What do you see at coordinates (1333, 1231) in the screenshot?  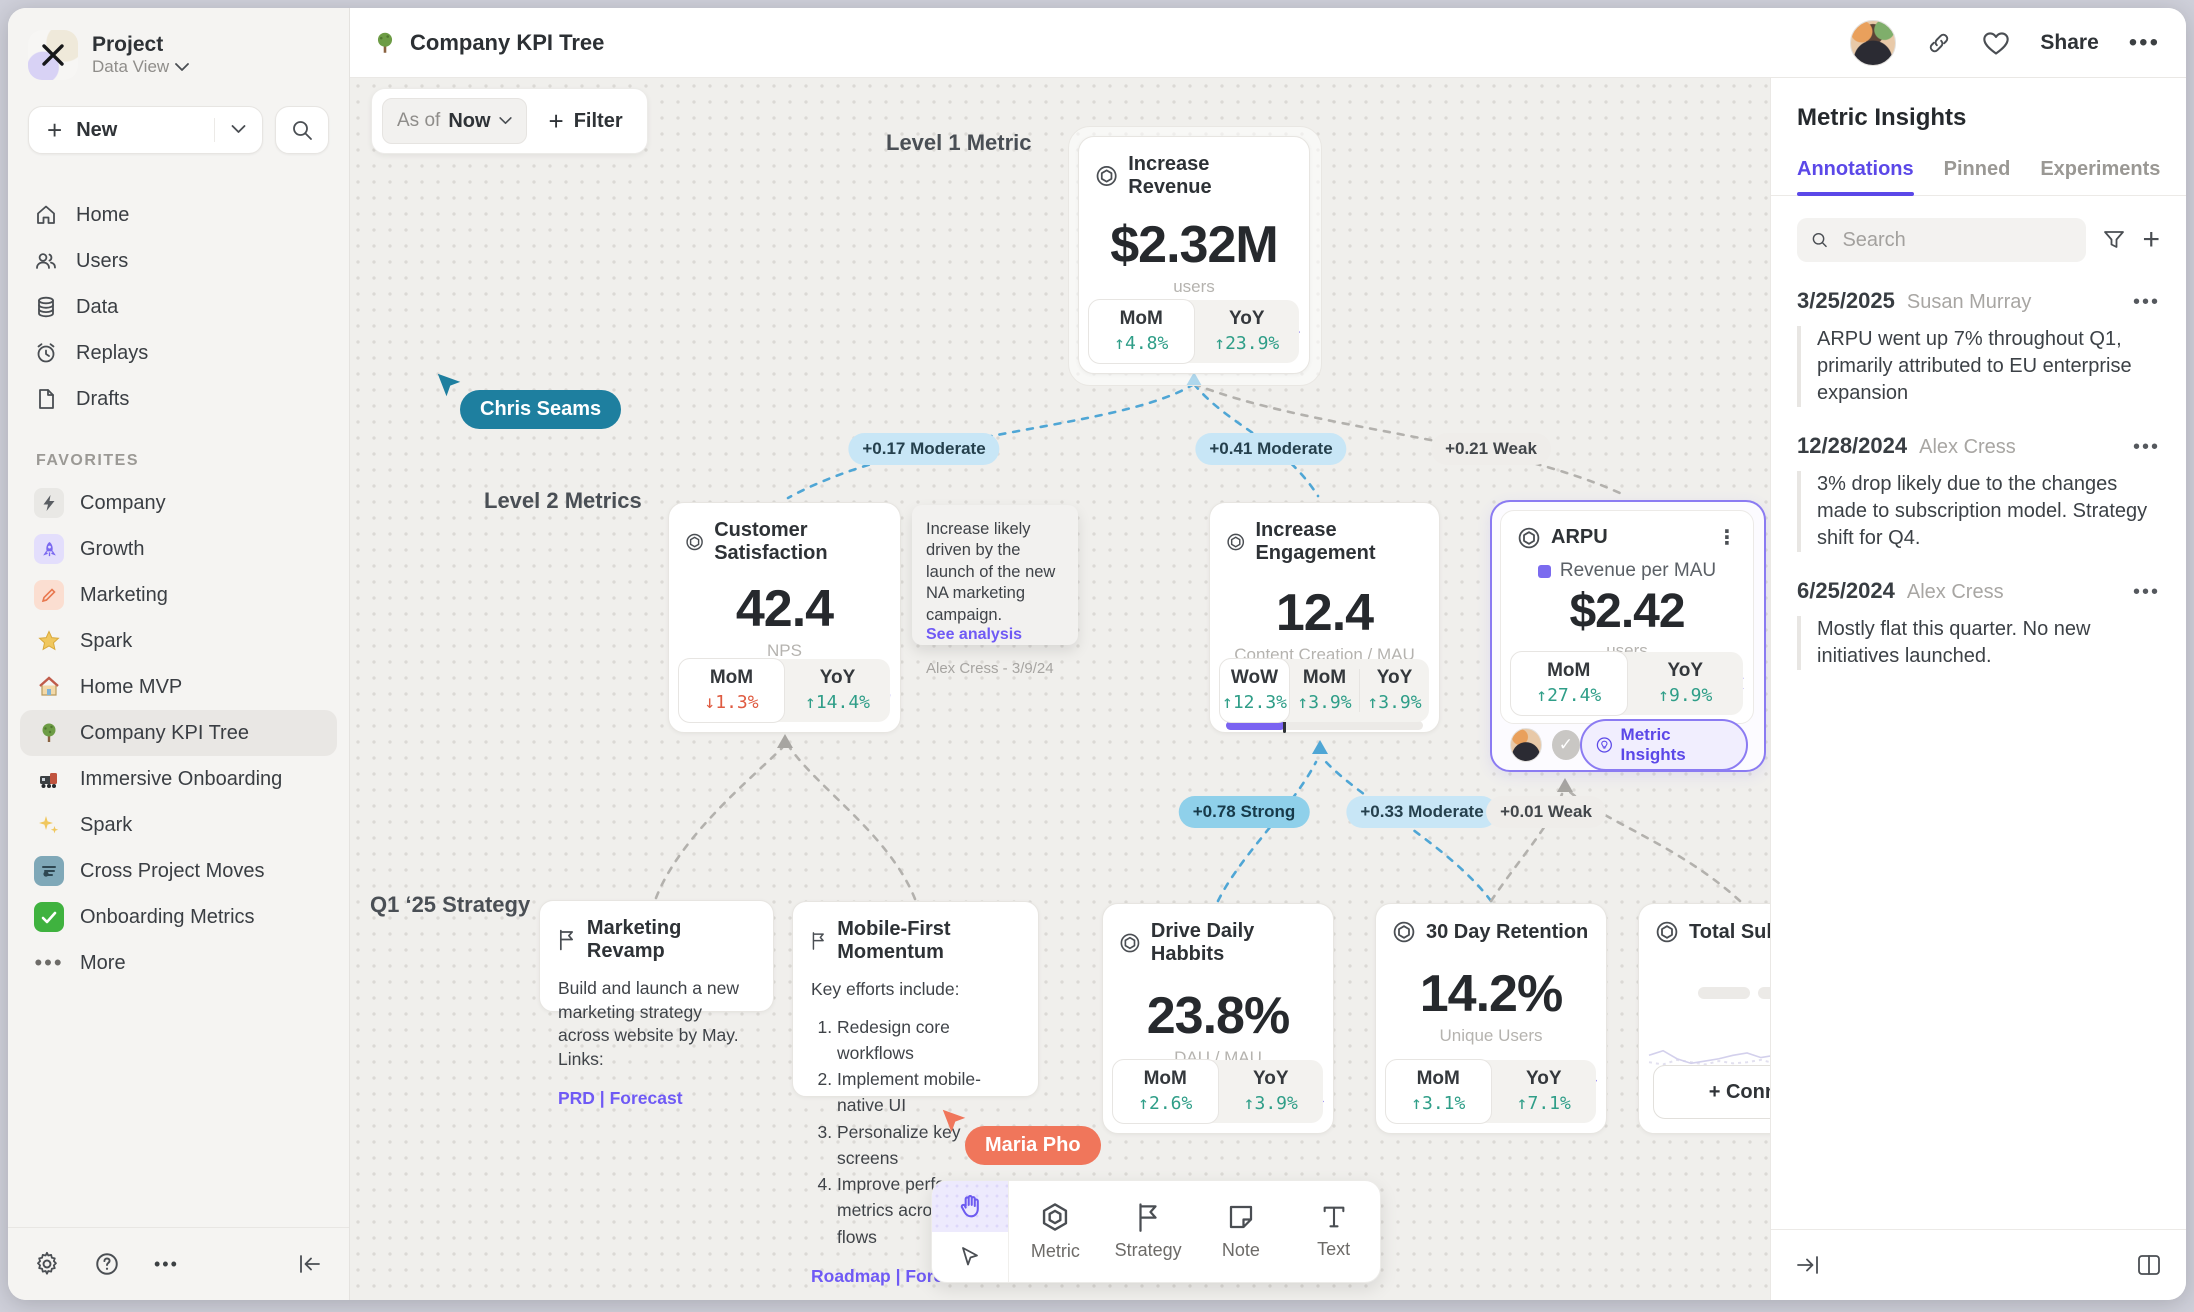 I see `text-tool-button: Text` at bounding box center [1333, 1231].